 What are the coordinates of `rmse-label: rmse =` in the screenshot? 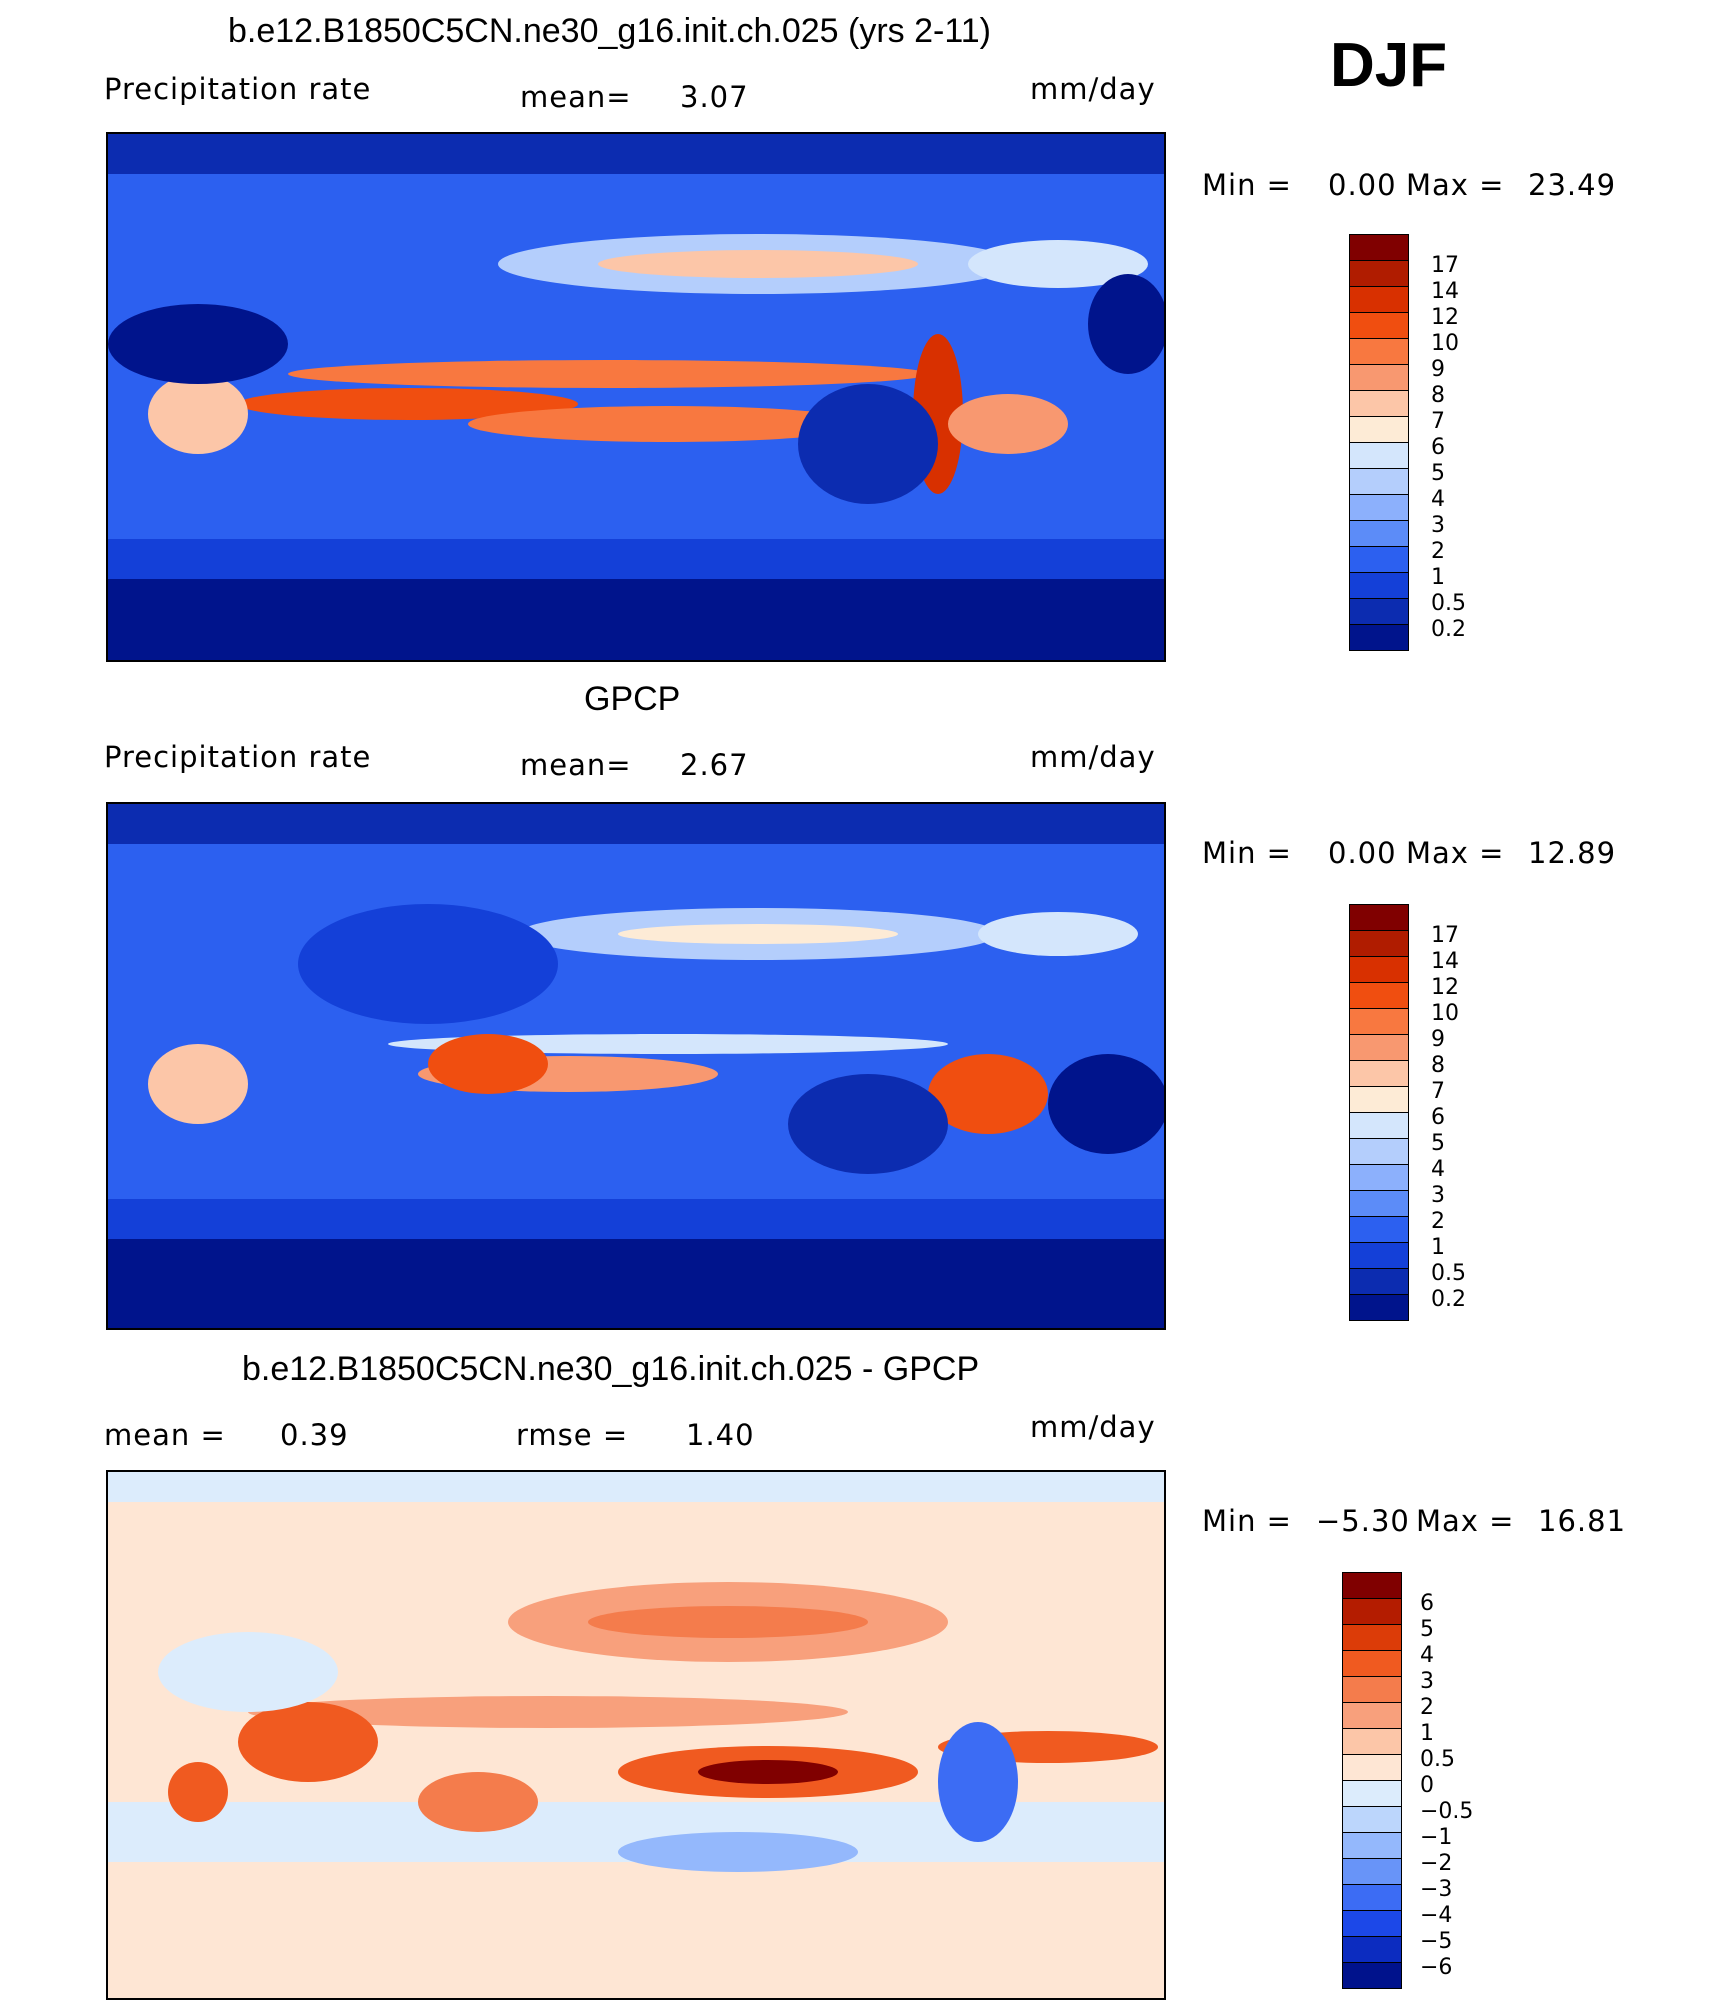 It's located at (572, 1435).